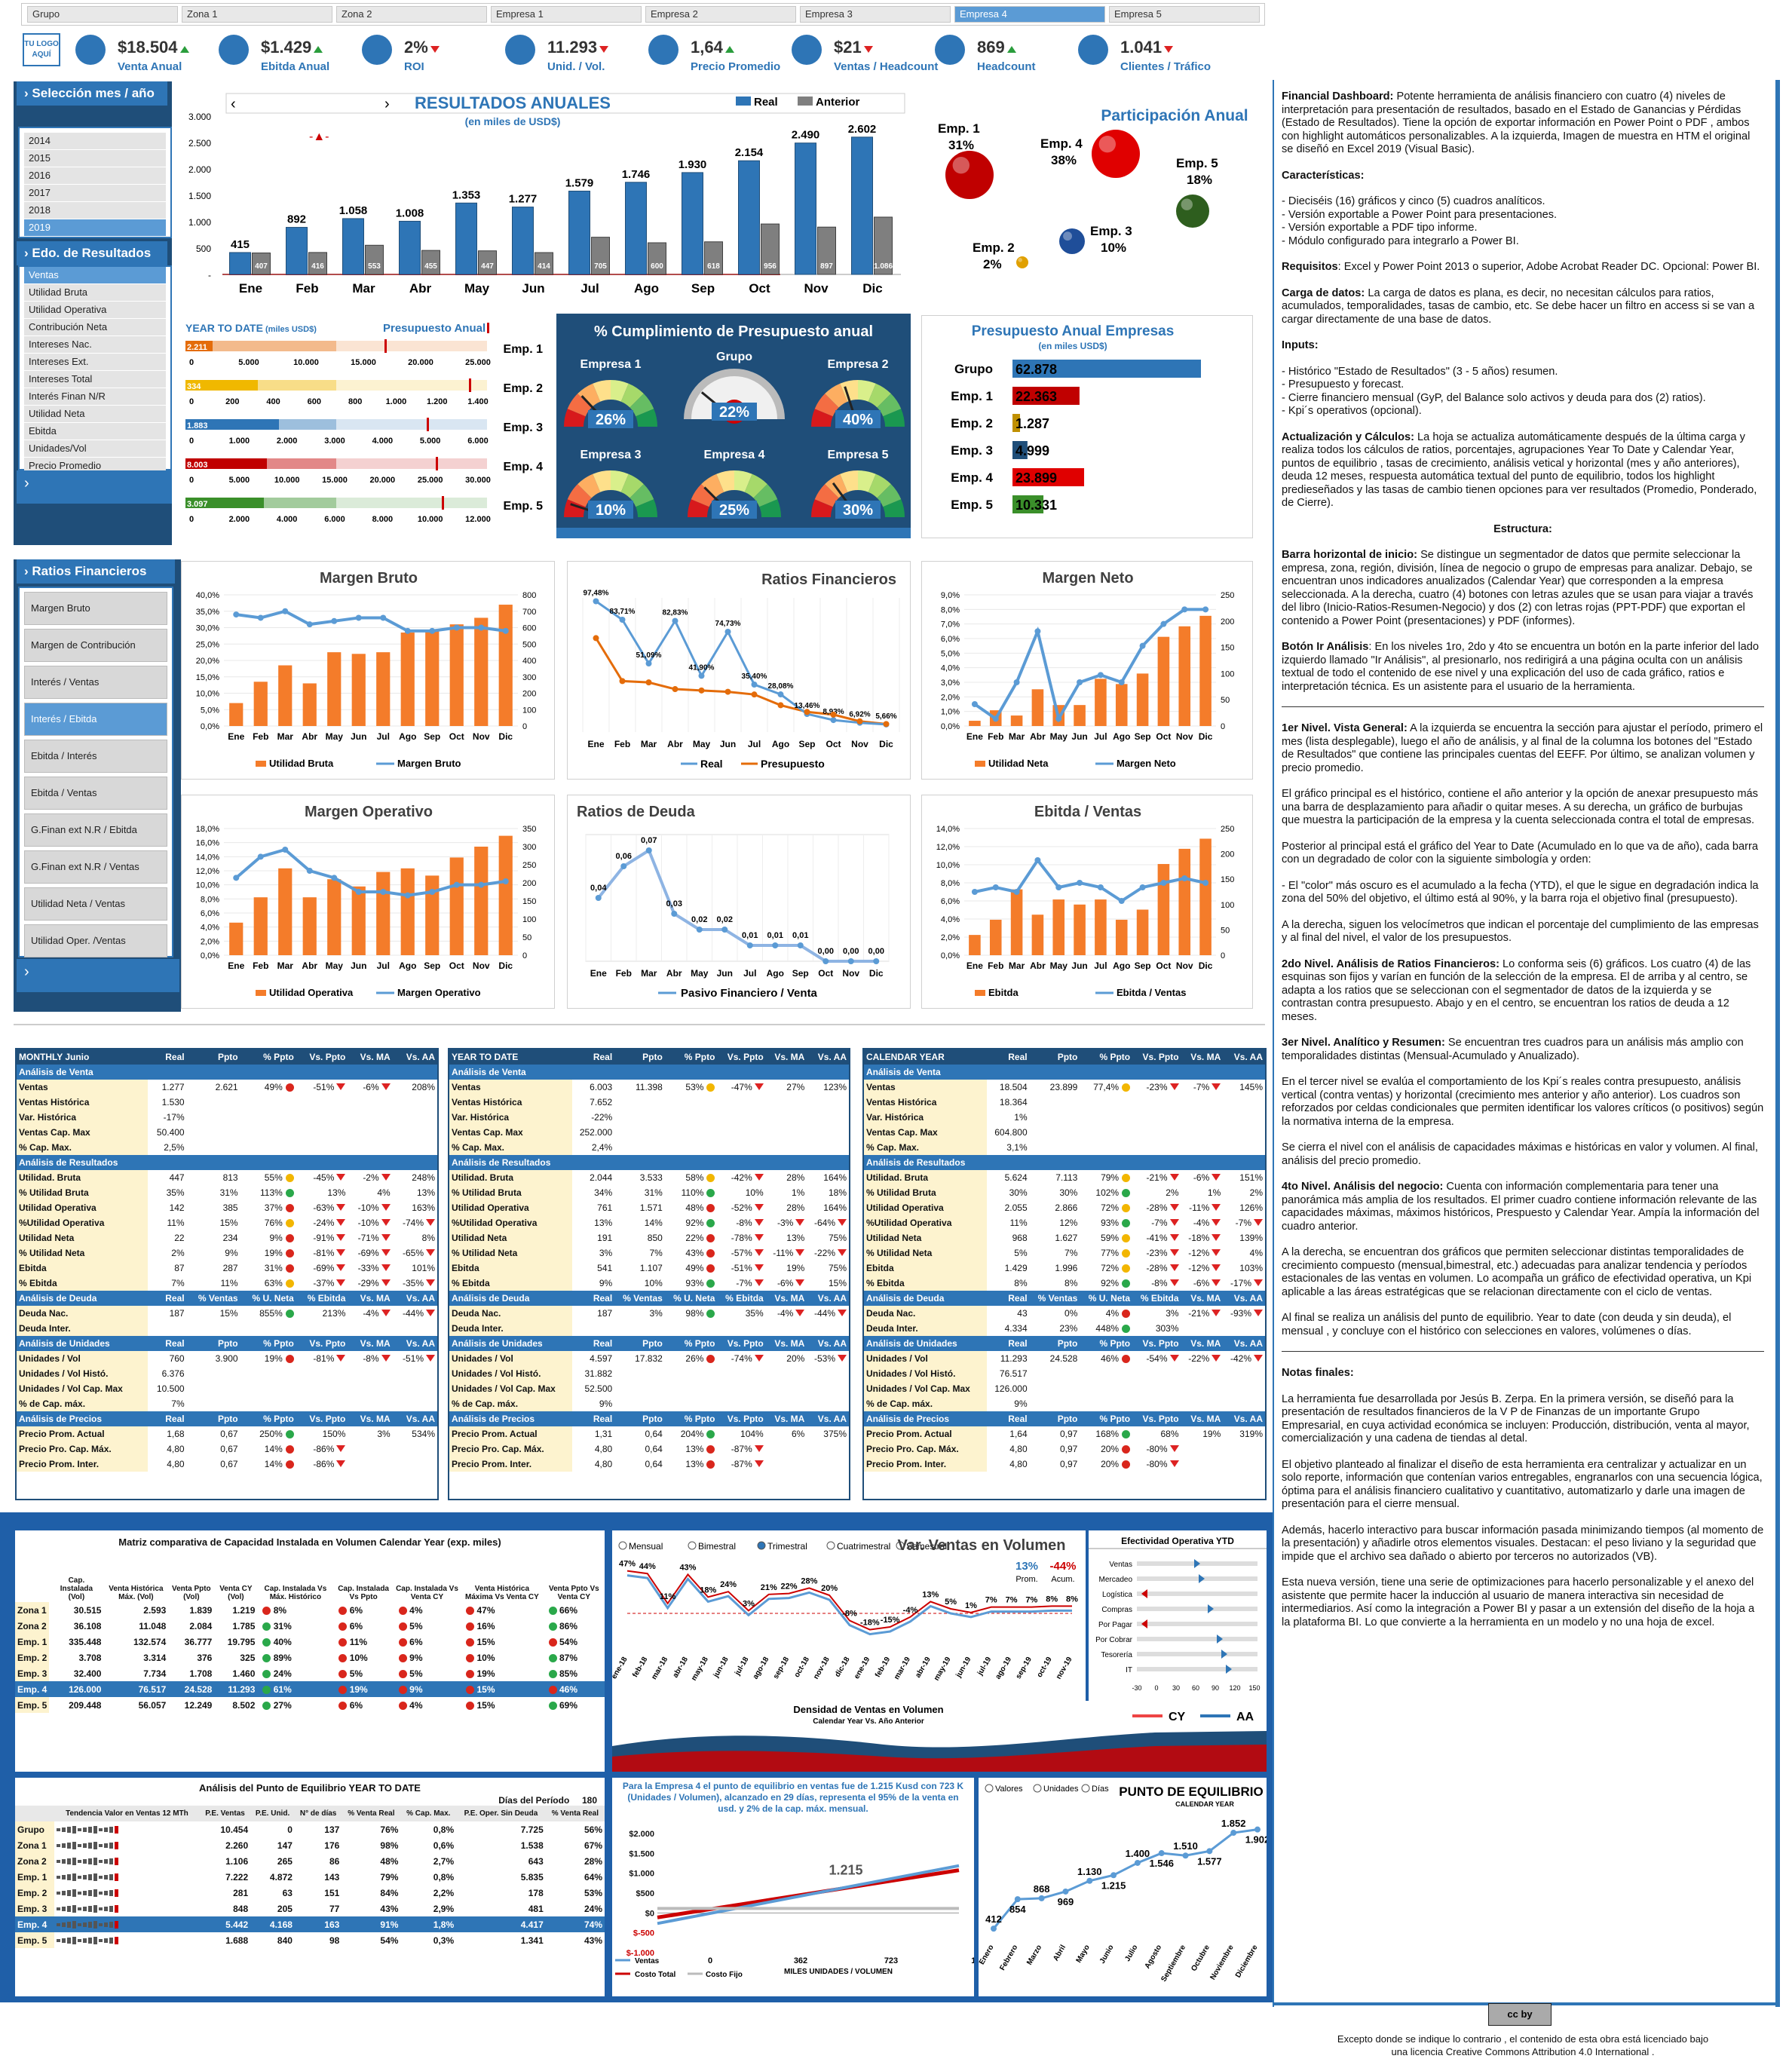  I want to click on real-label: 2.154, so click(749, 153).